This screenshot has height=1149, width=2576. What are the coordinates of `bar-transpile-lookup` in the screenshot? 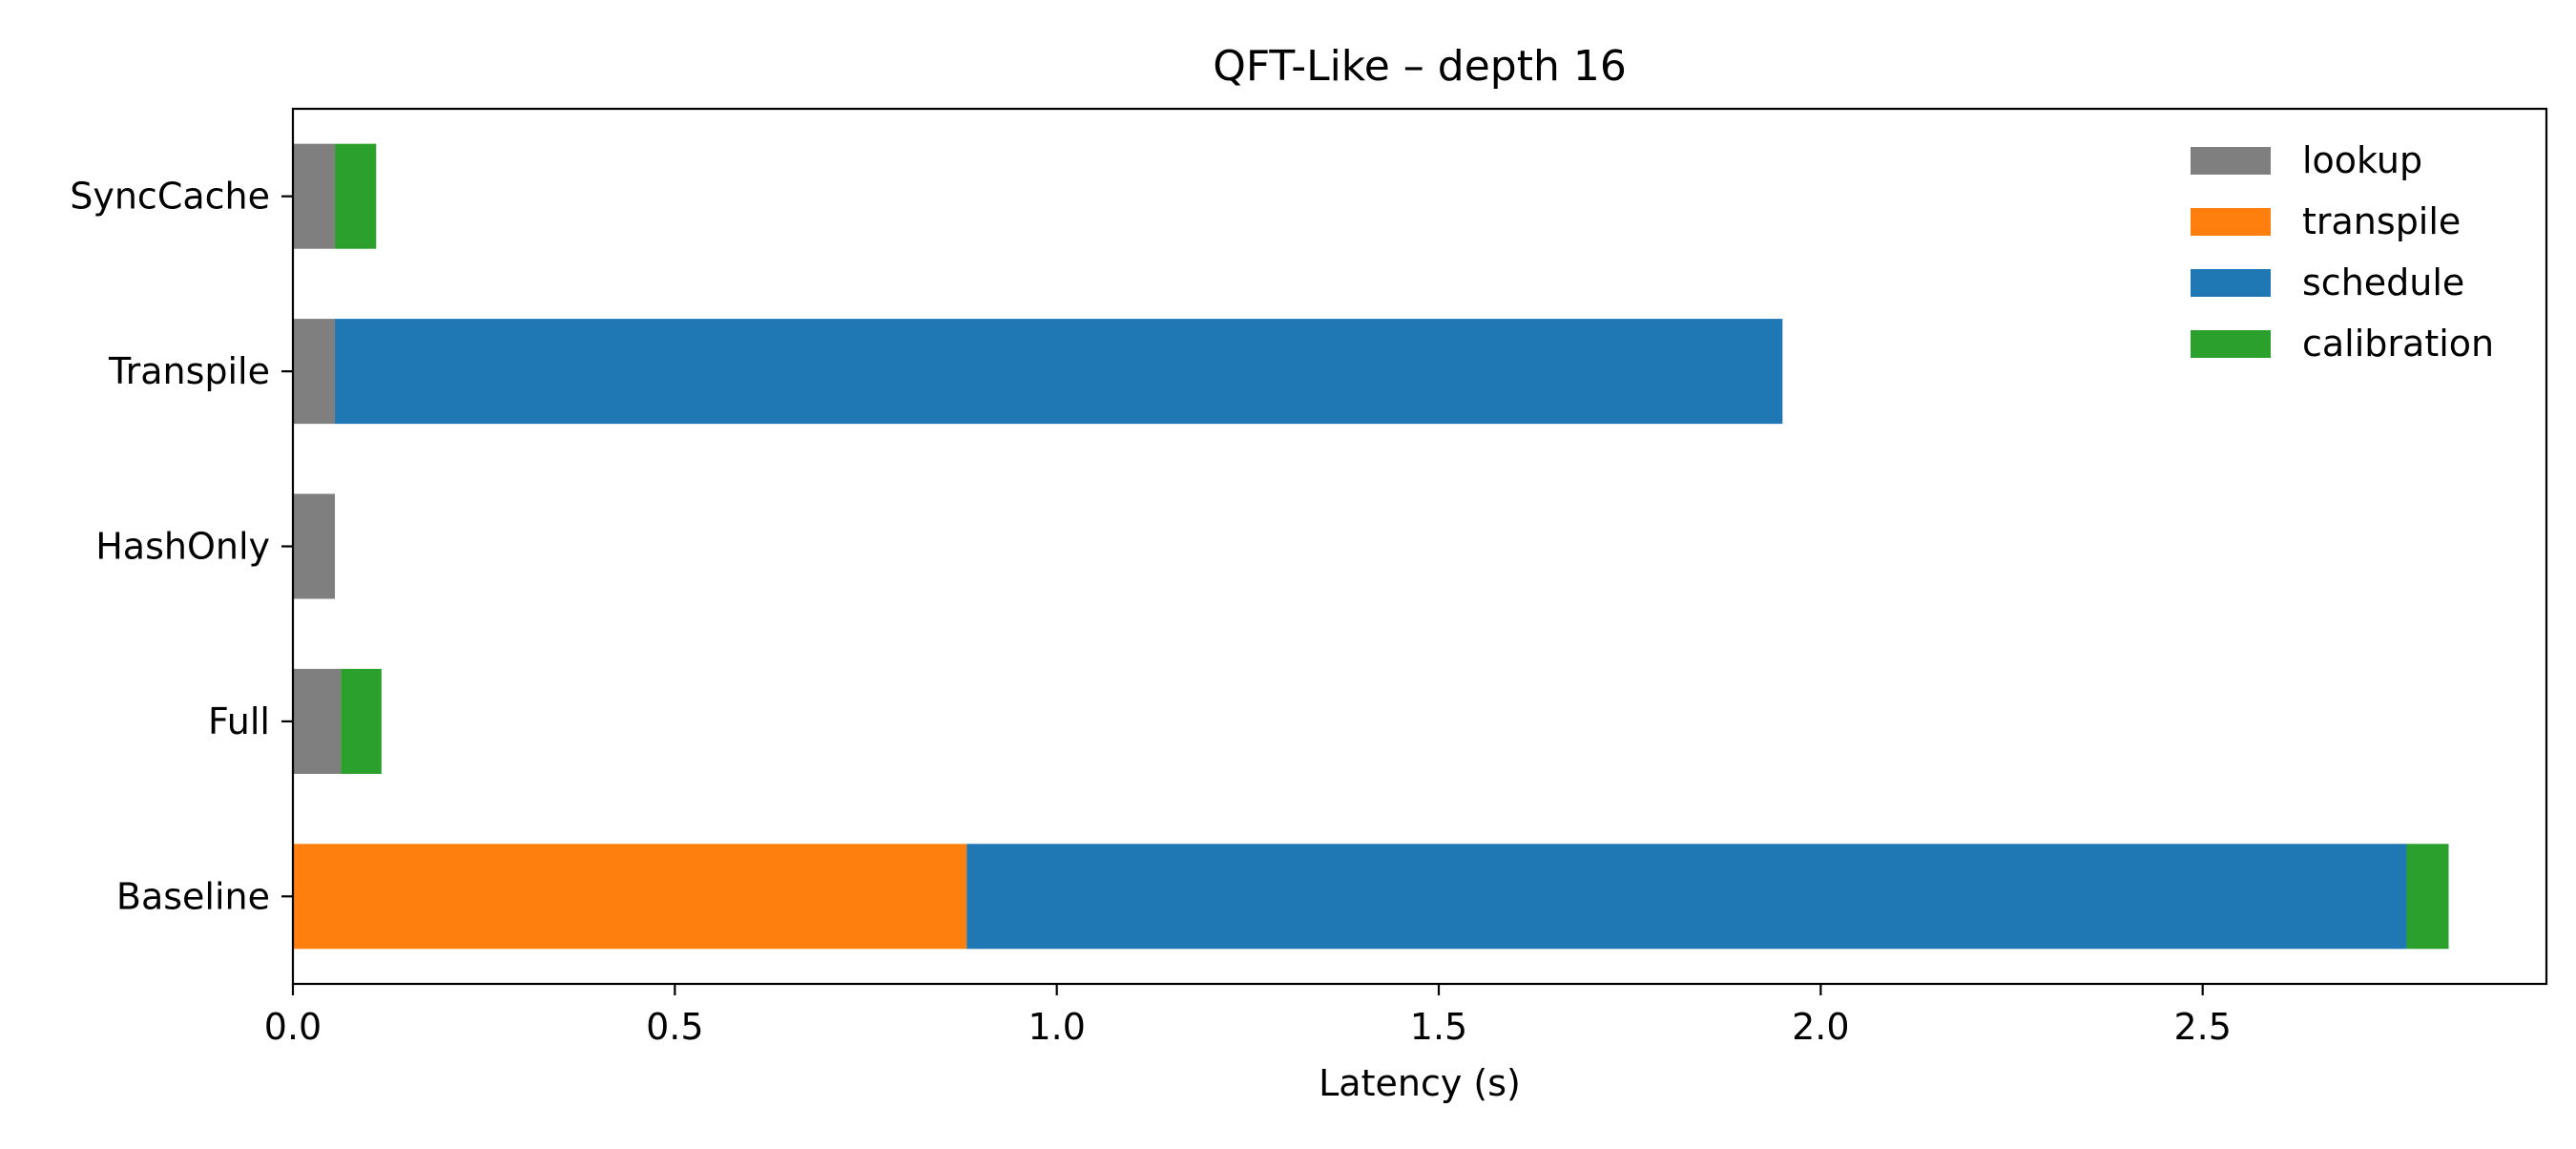 It's located at (314, 372).